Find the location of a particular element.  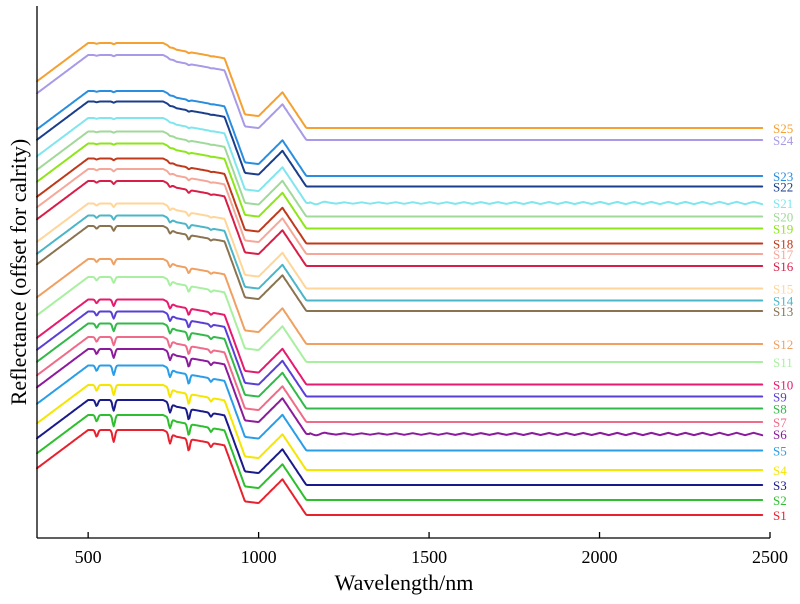

series-line-s6 is located at coordinates (400, 392).